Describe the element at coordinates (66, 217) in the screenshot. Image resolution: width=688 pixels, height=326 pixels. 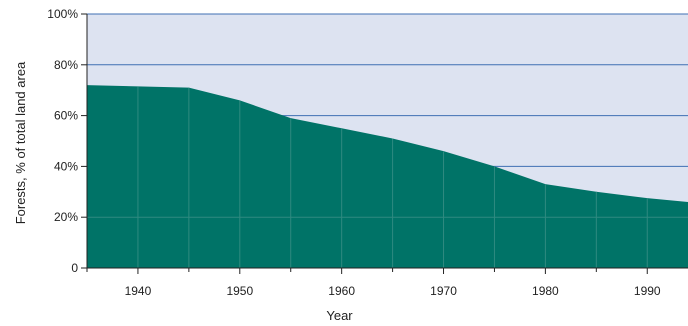
I see `y-tick-label: 20%` at that location.